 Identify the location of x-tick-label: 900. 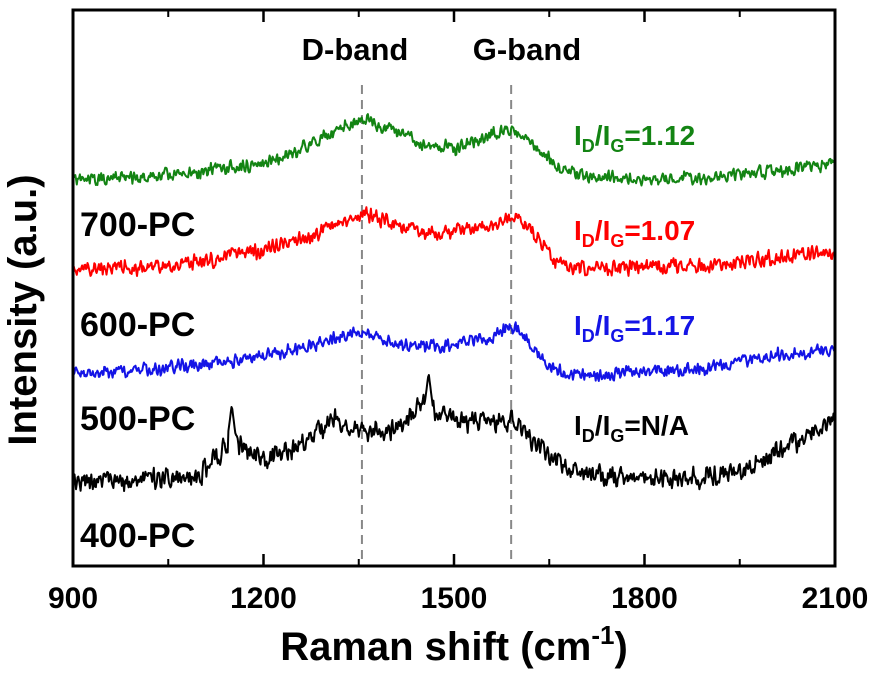
(73, 598).